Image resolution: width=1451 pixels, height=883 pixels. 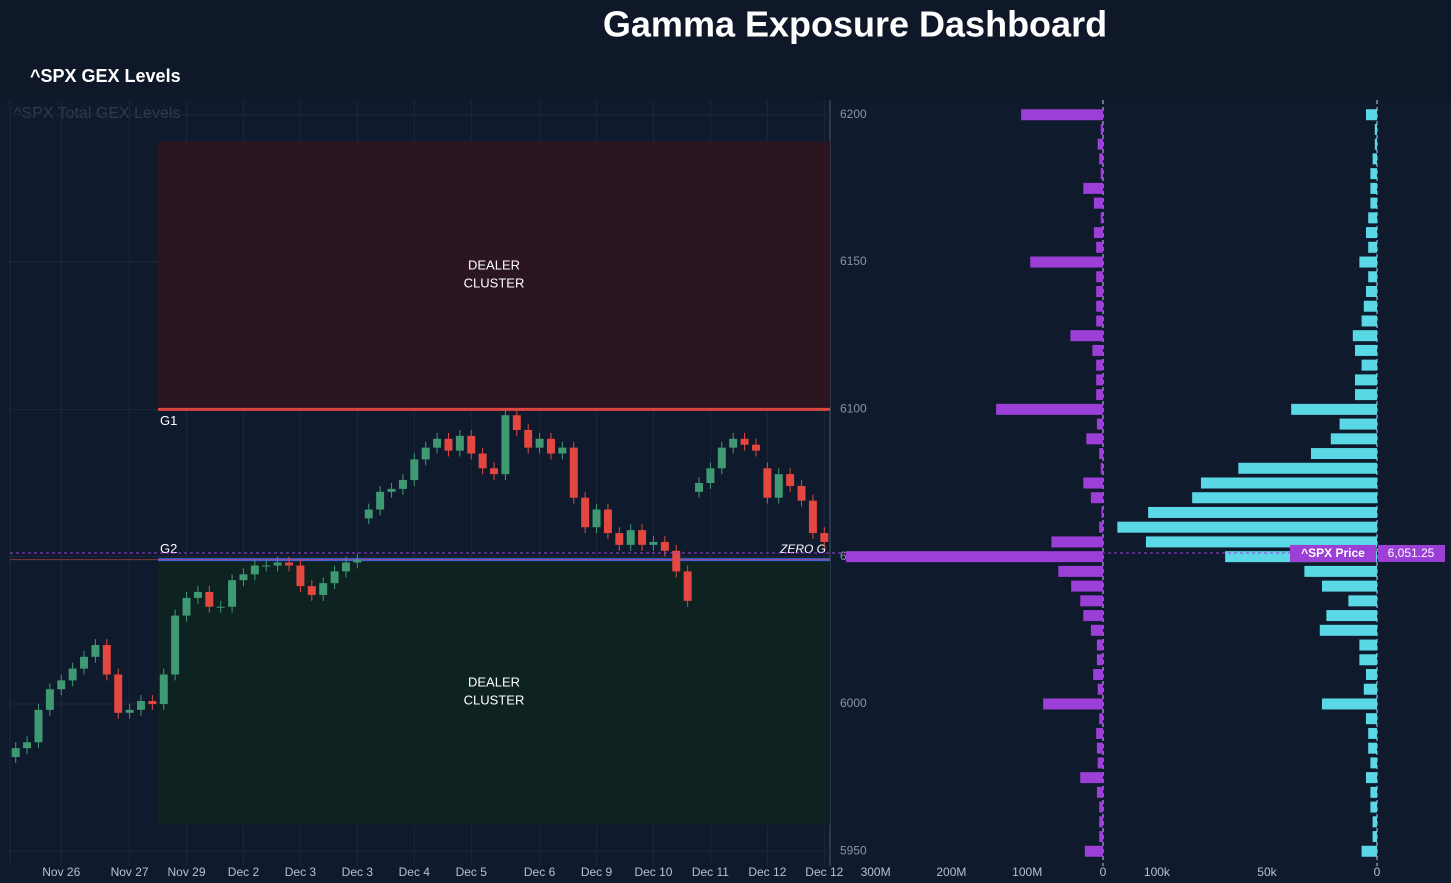 What do you see at coordinates (168, 420) in the screenshot?
I see `gamma-level-label: G1` at bounding box center [168, 420].